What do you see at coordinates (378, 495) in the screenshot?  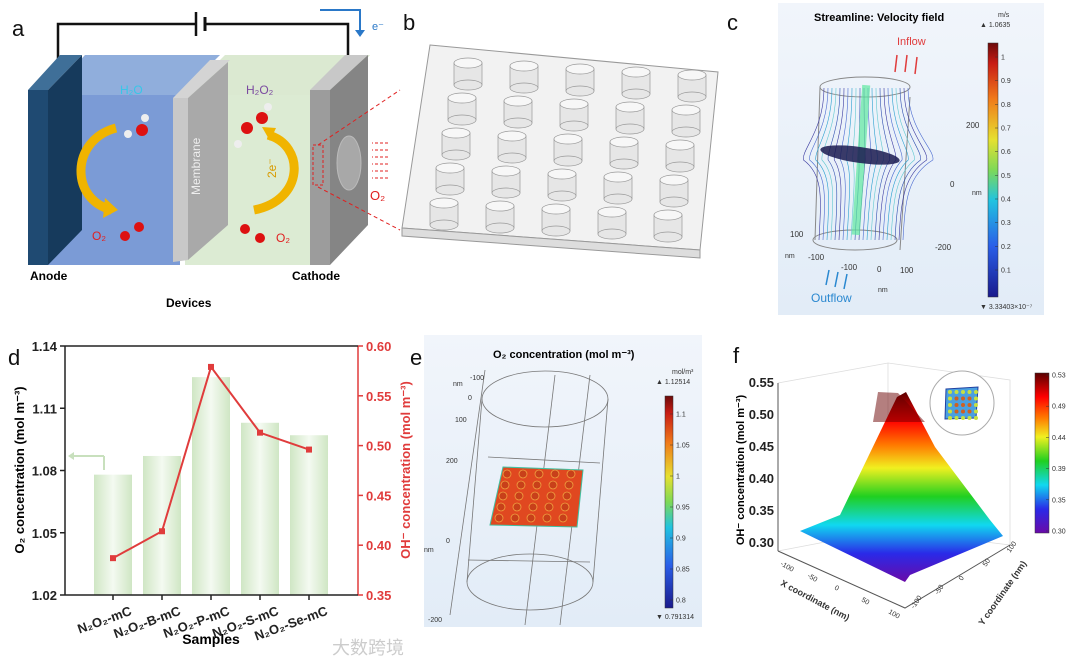 I see `right-tick-label: 0.45` at bounding box center [378, 495].